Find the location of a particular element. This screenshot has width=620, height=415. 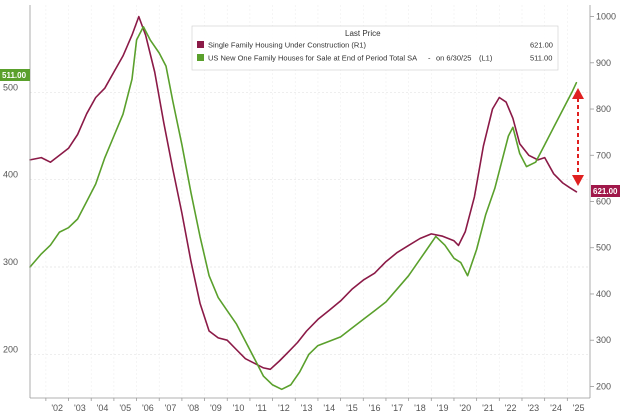

x-tick-label-2022: '22 is located at coordinates (511, 408).